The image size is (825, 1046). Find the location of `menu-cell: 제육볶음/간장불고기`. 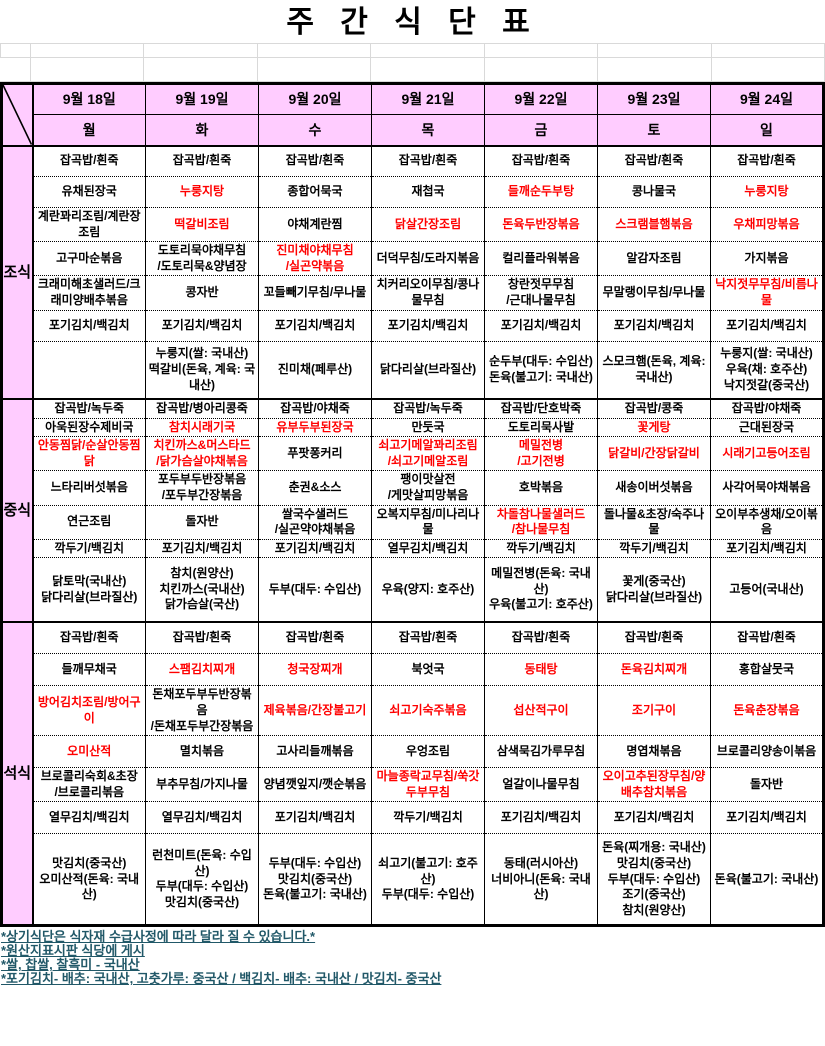

menu-cell: 제육볶음/간장불고기 is located at coordinates (315, 710).